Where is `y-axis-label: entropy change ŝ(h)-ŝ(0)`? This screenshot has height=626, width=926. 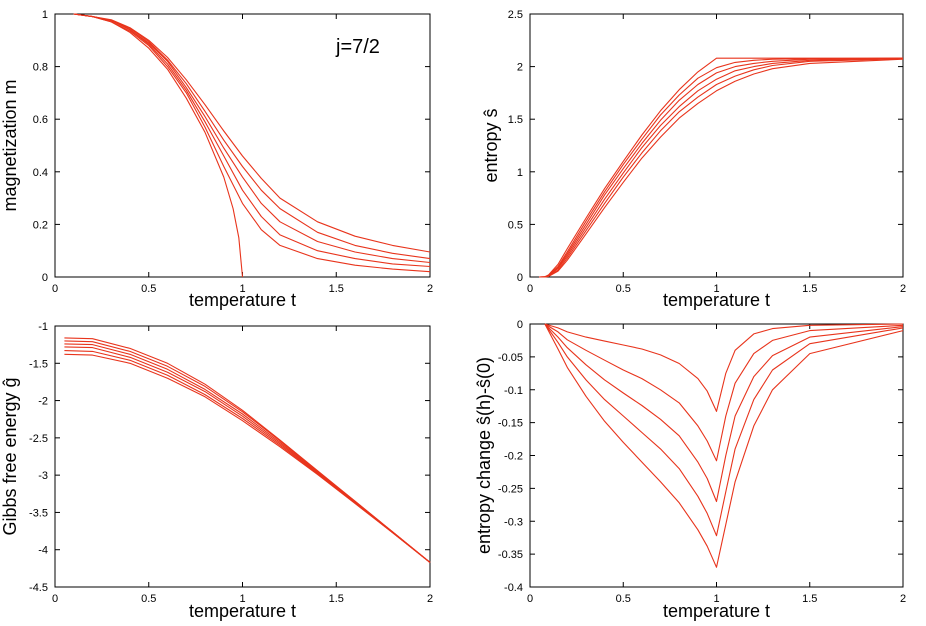
y-axis-label: entropy change ŝ(h)-ŝ(0) is located at coordinates (484, 455).